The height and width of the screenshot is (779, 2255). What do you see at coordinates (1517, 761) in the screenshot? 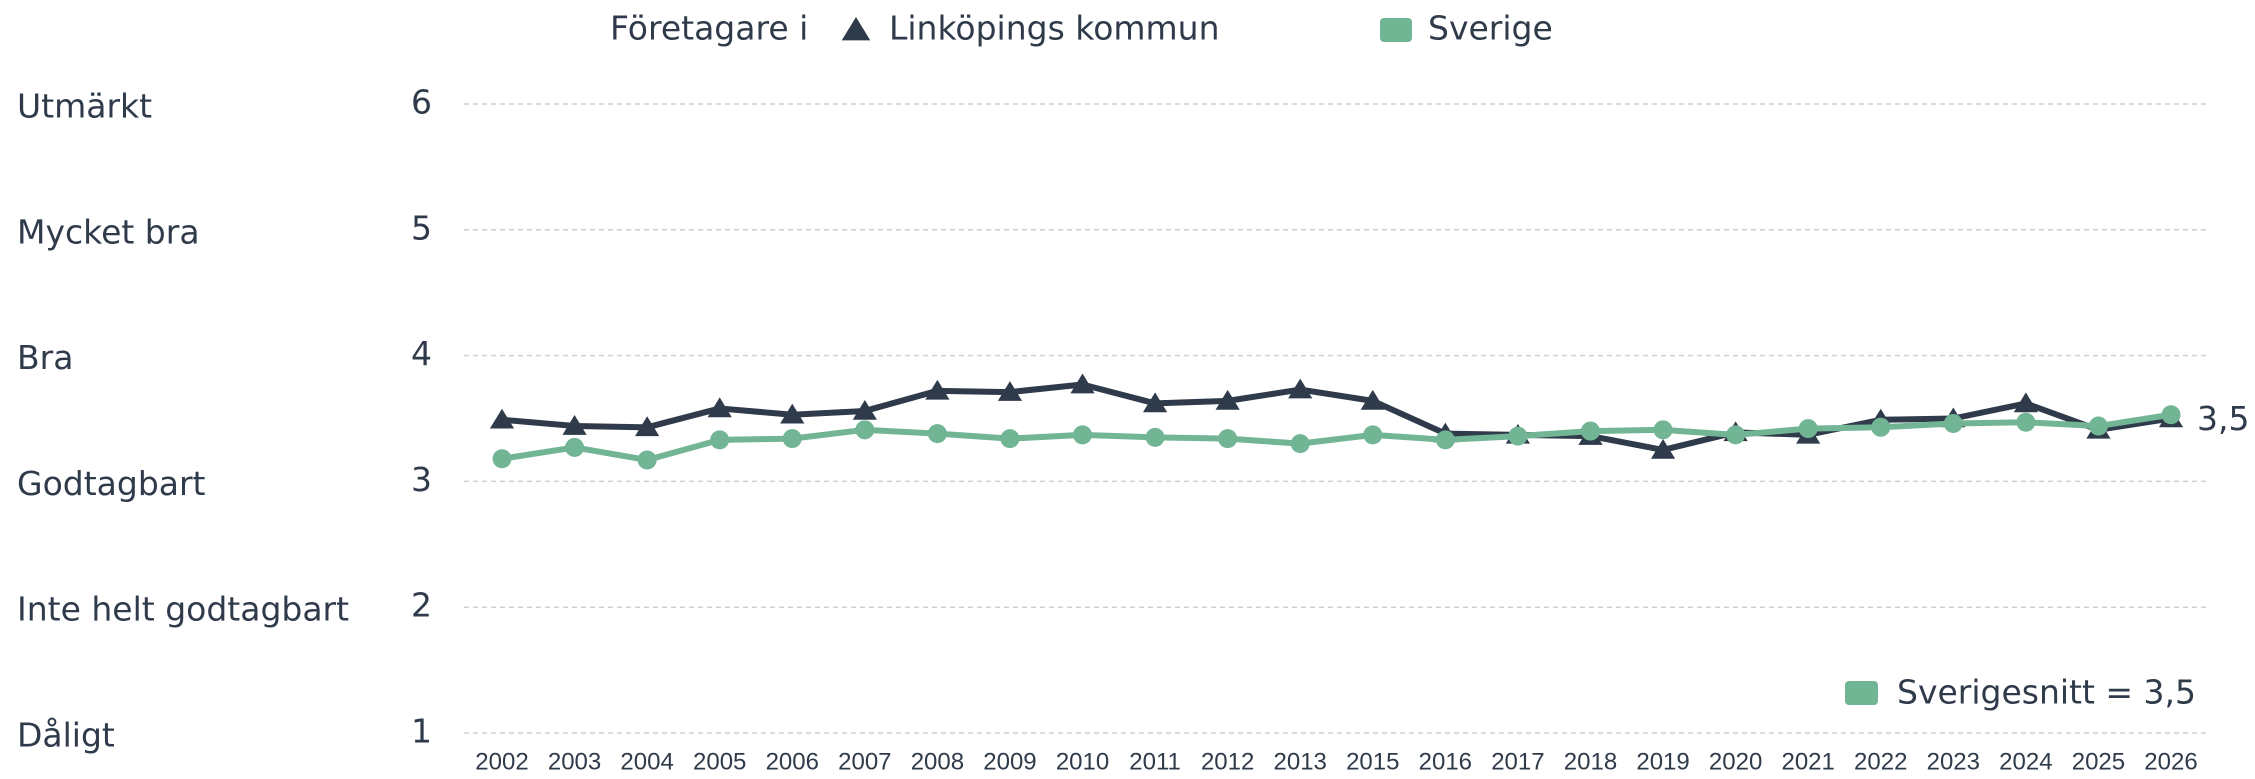
I see `x-tick-label: 2017` at bounding box center [1517, 761].